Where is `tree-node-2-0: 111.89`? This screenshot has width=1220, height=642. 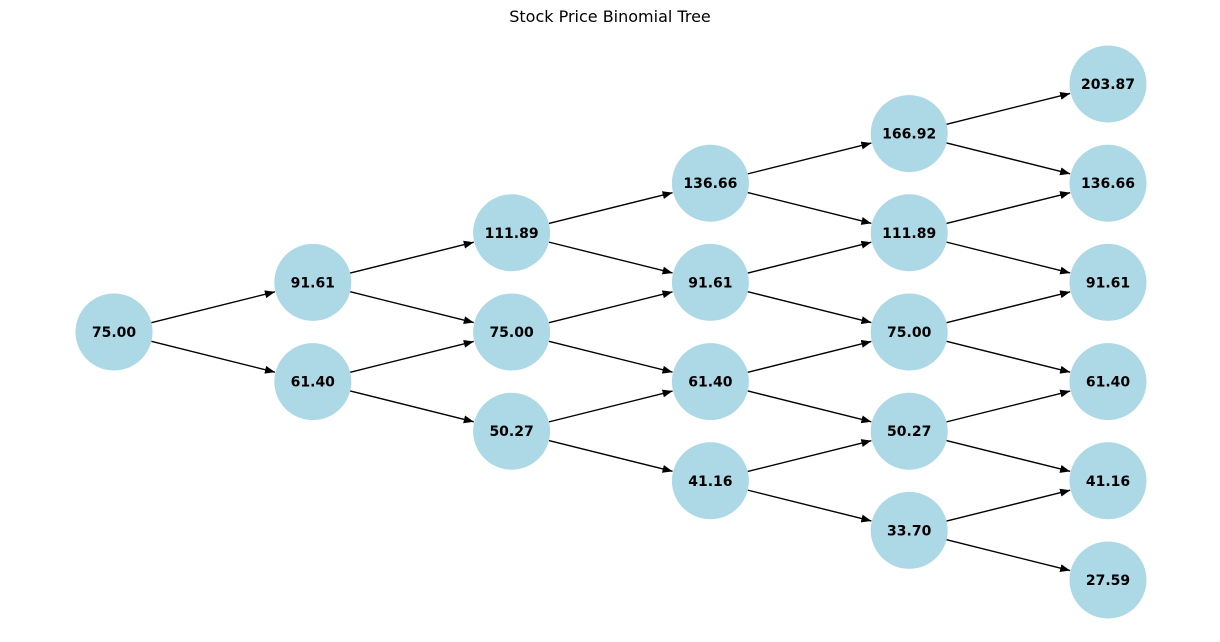
tree-node-2-0: 111.89 is located at coordinates (512, 233).